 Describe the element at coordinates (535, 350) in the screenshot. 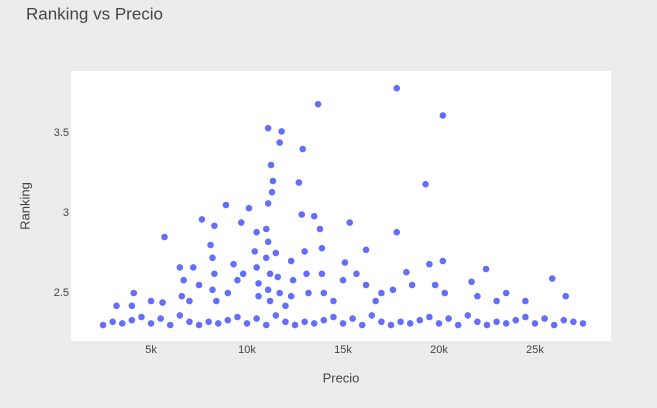

I see `x-tick-label: 25k` at that location.